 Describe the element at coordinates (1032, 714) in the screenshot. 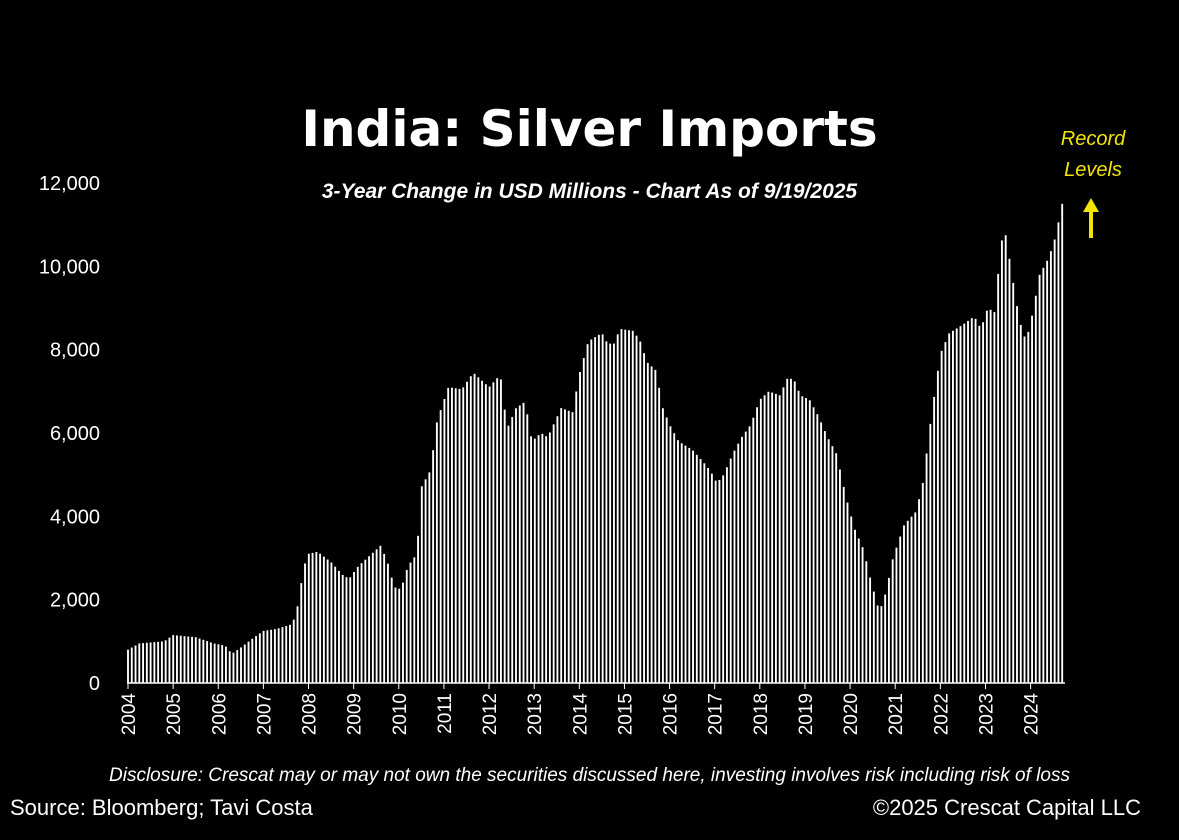

I see `x-tick-label: 2024` at that location.